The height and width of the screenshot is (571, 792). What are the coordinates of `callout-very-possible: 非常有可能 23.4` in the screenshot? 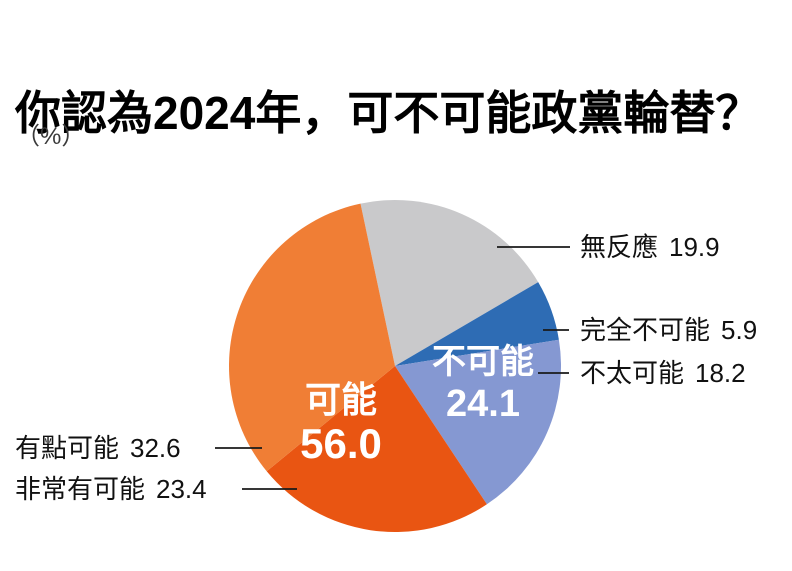 It's located at (111, 489).